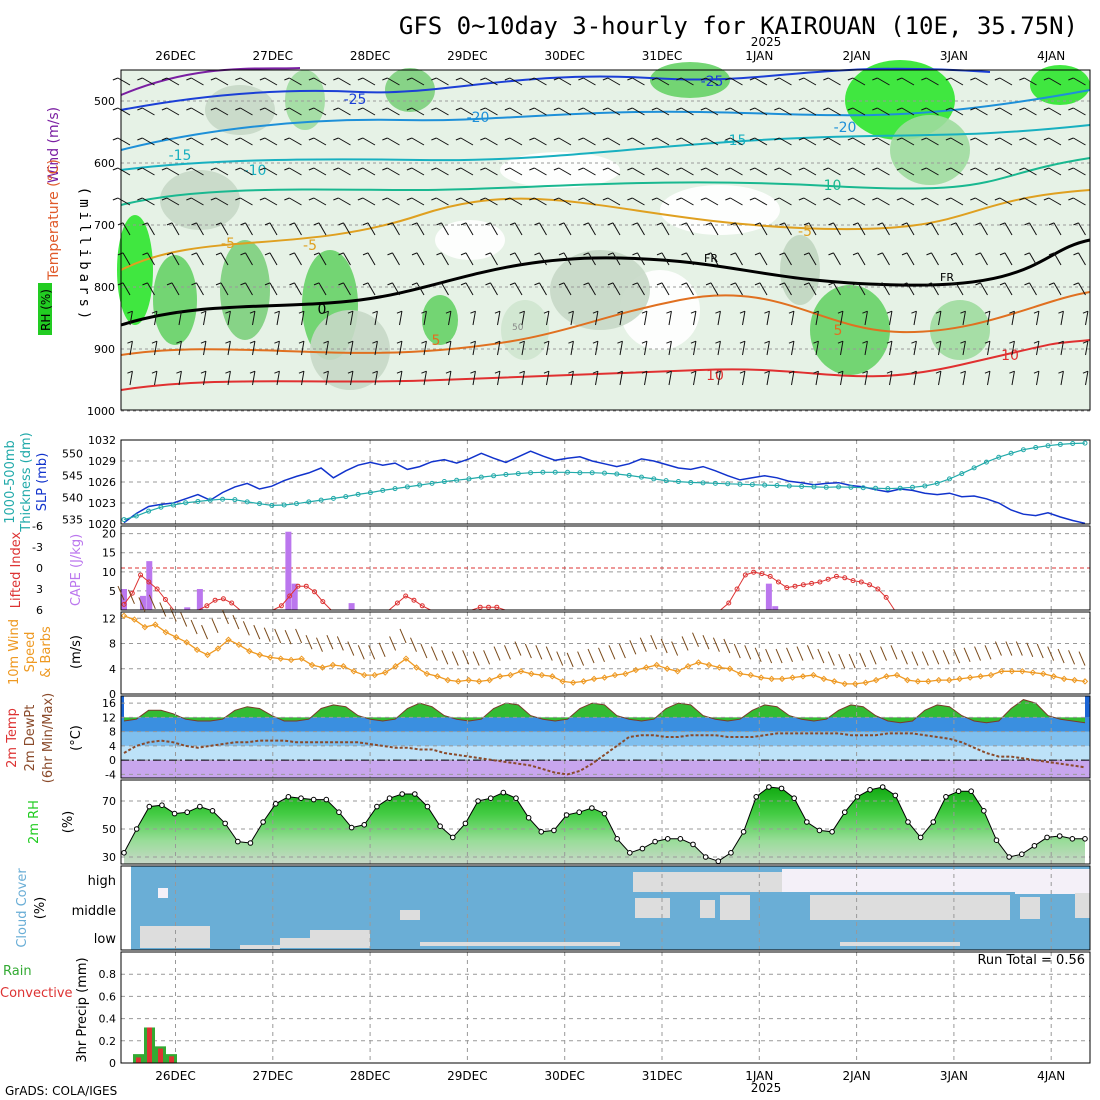  Describe the element at coordinates (1051, 1076) in the screenshot. I see `date-label-bottom: 4JAN` at that location.